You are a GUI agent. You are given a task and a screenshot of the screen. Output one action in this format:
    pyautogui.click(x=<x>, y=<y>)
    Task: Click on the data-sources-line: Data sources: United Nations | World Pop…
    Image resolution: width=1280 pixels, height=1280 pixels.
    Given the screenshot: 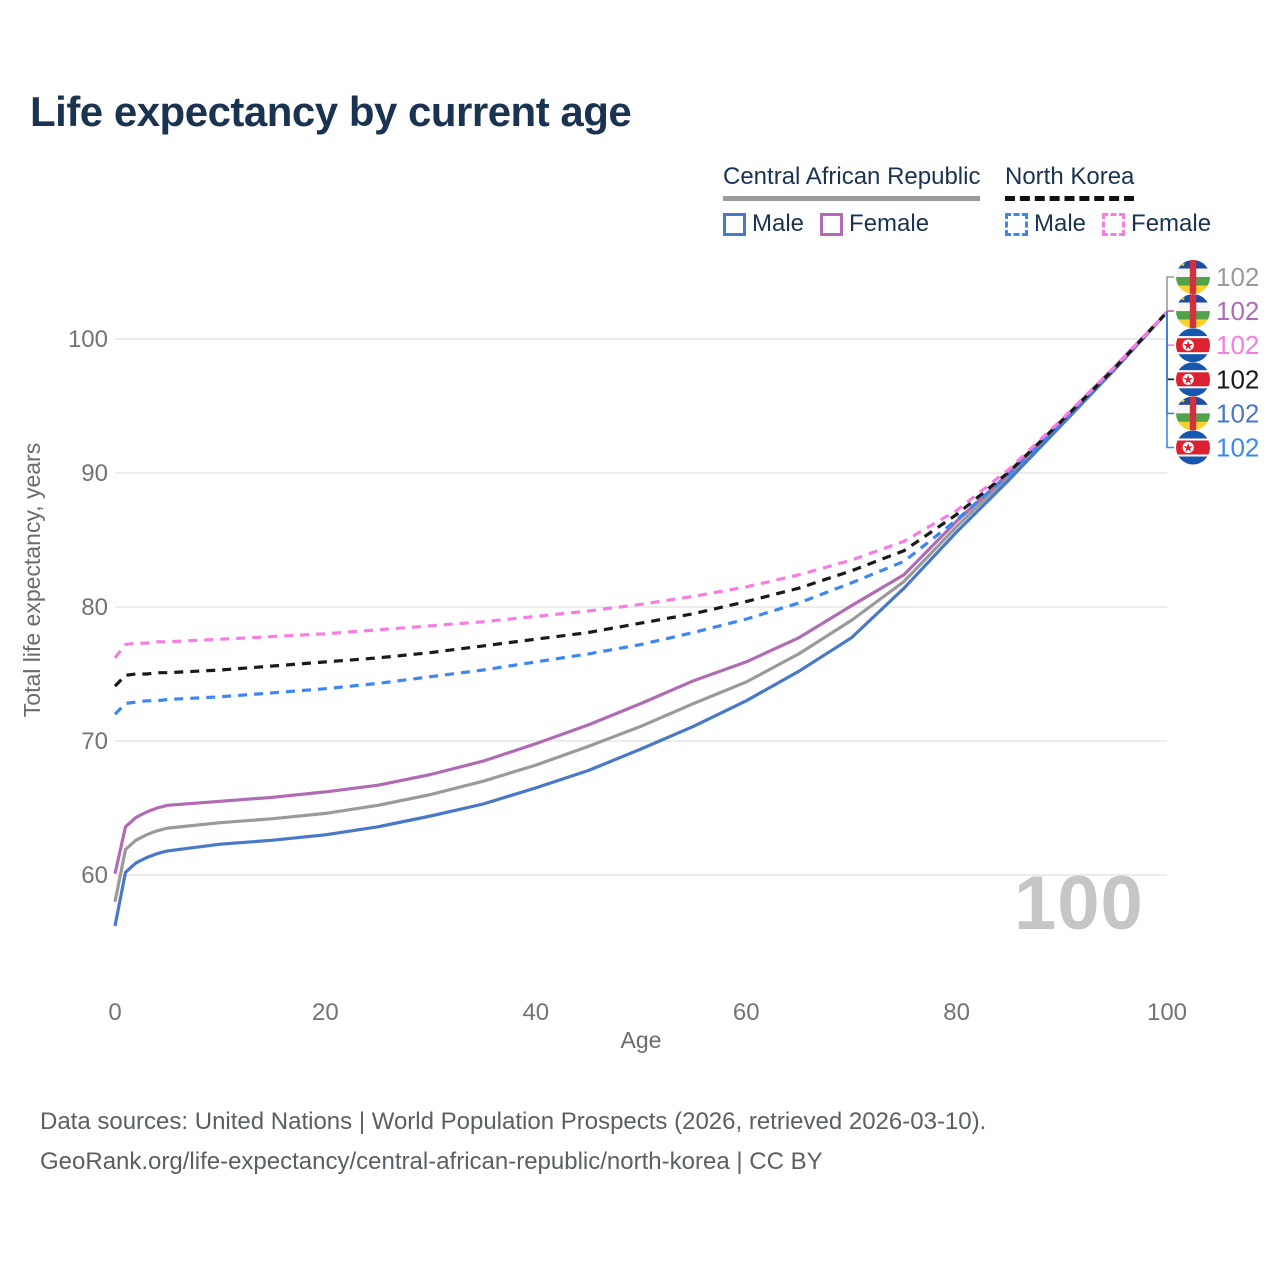 What is the action you would take?
    pyautogui.click(x=513, y=1121)
    